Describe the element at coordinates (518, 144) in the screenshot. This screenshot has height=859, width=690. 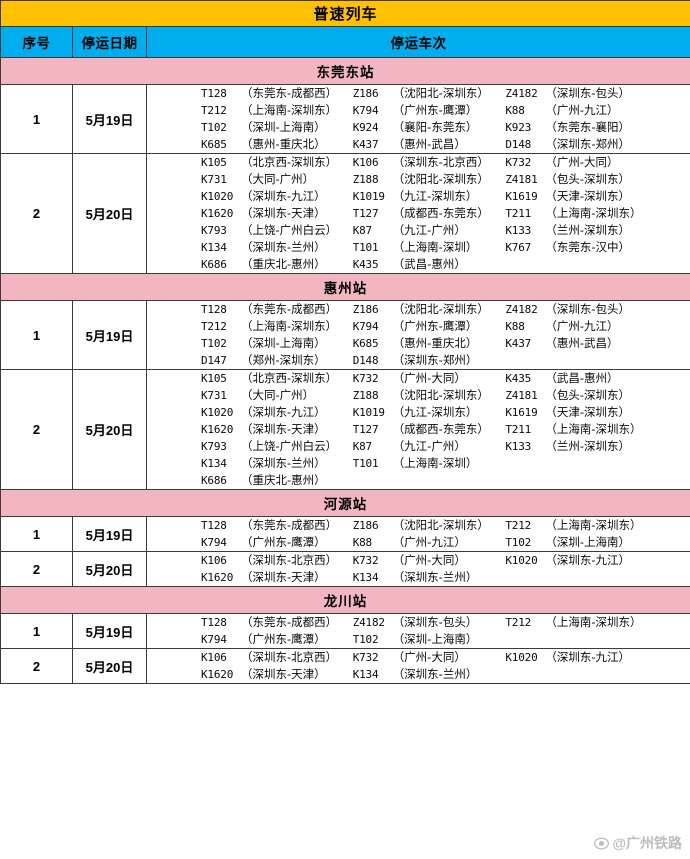
I see `train-number: D148` at that location.